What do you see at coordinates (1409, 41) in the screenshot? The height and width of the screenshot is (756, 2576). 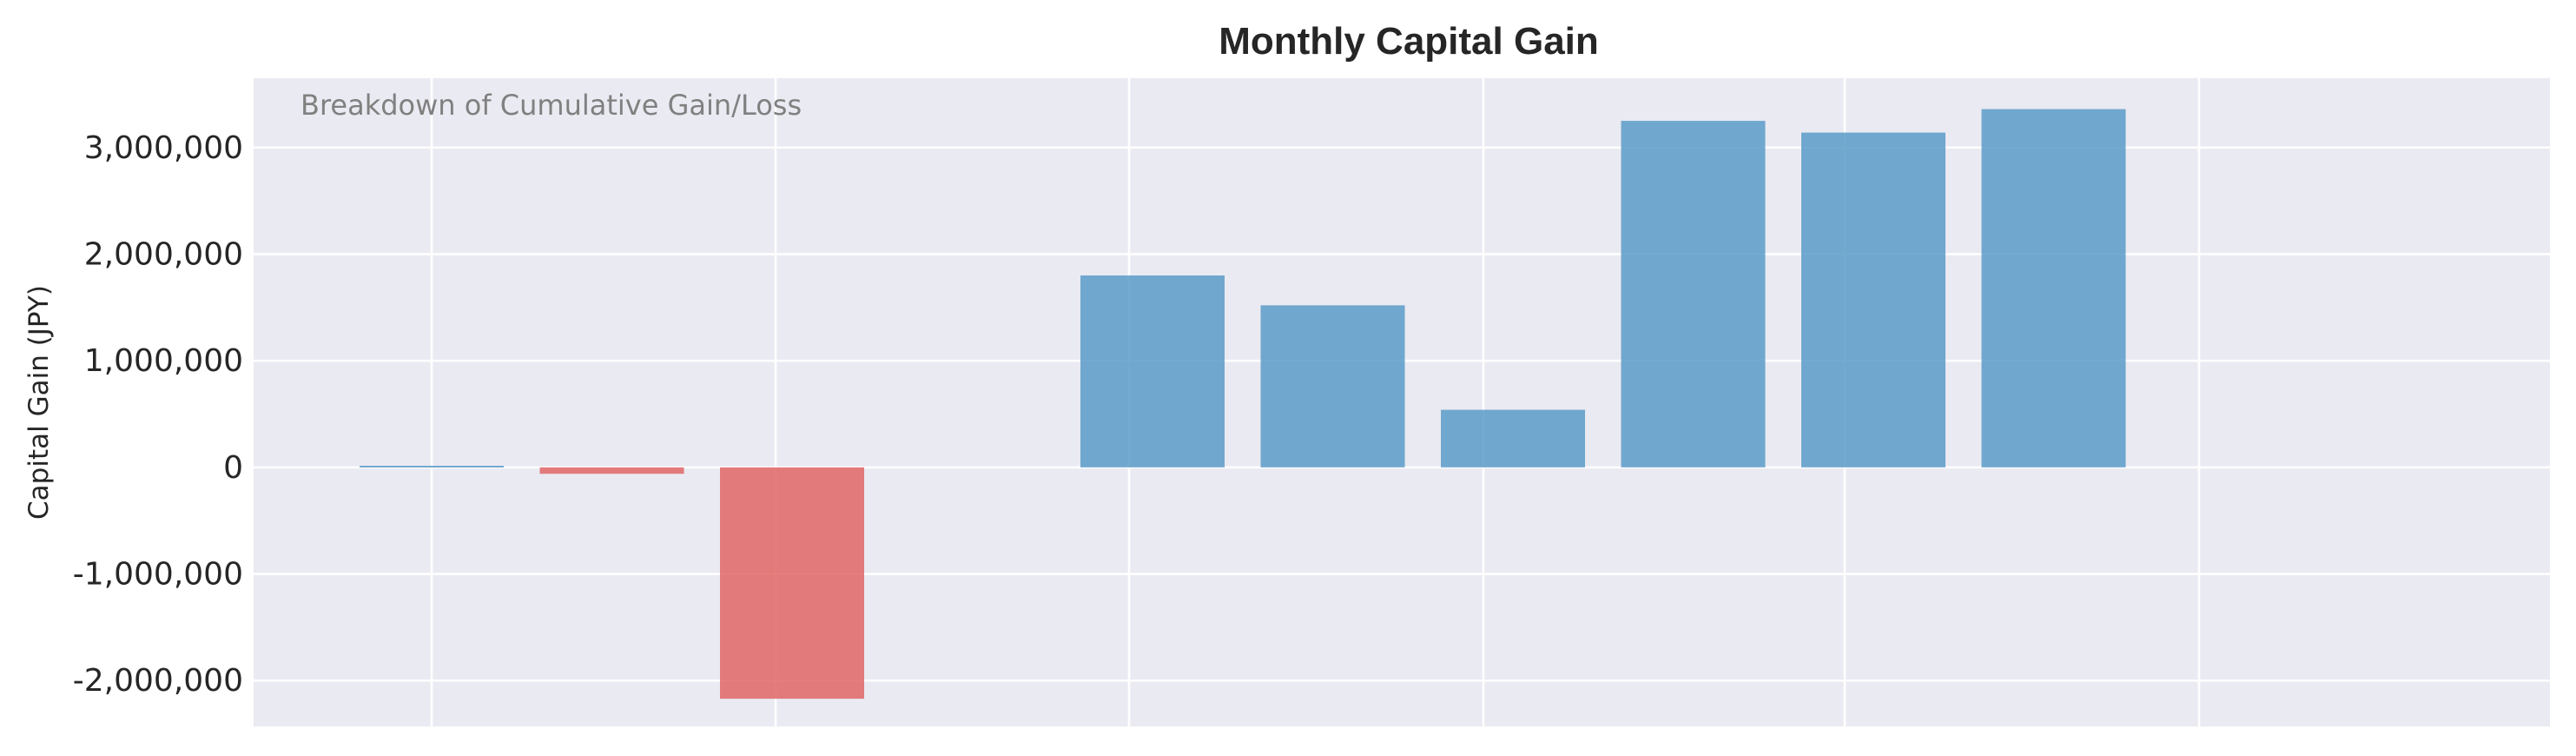 I see `chart-title: Monthly Capital Gain` at bounding box center [1409, 41].